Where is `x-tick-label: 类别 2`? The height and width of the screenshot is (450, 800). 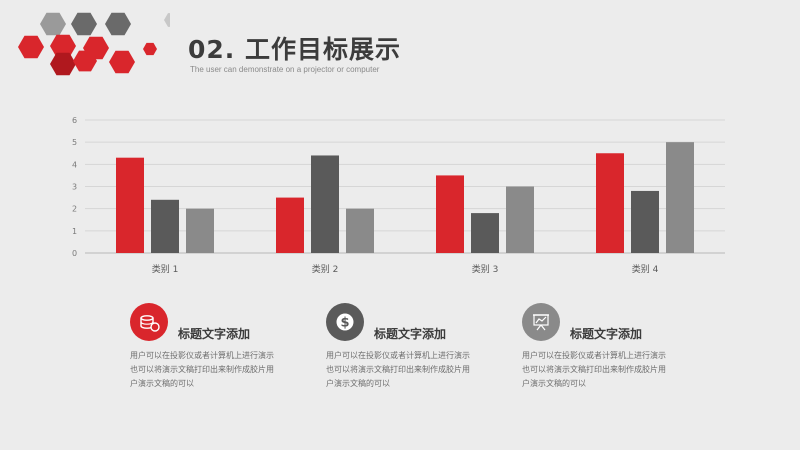
x-tick-label: 类别 2 is located at coordinates (325, 269).